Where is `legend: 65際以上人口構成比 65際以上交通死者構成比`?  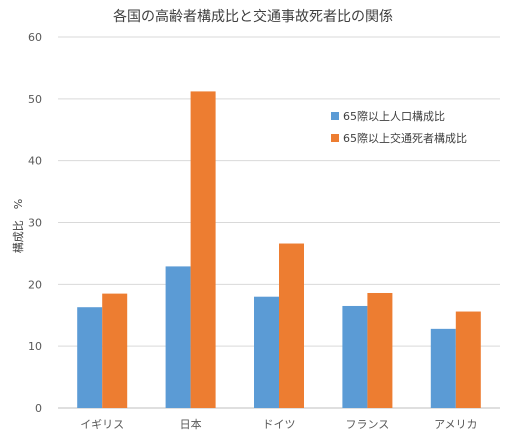
legend: 65際以上人口構成比 65際以上交通死者構成比 is located at coordinates (399, 127).